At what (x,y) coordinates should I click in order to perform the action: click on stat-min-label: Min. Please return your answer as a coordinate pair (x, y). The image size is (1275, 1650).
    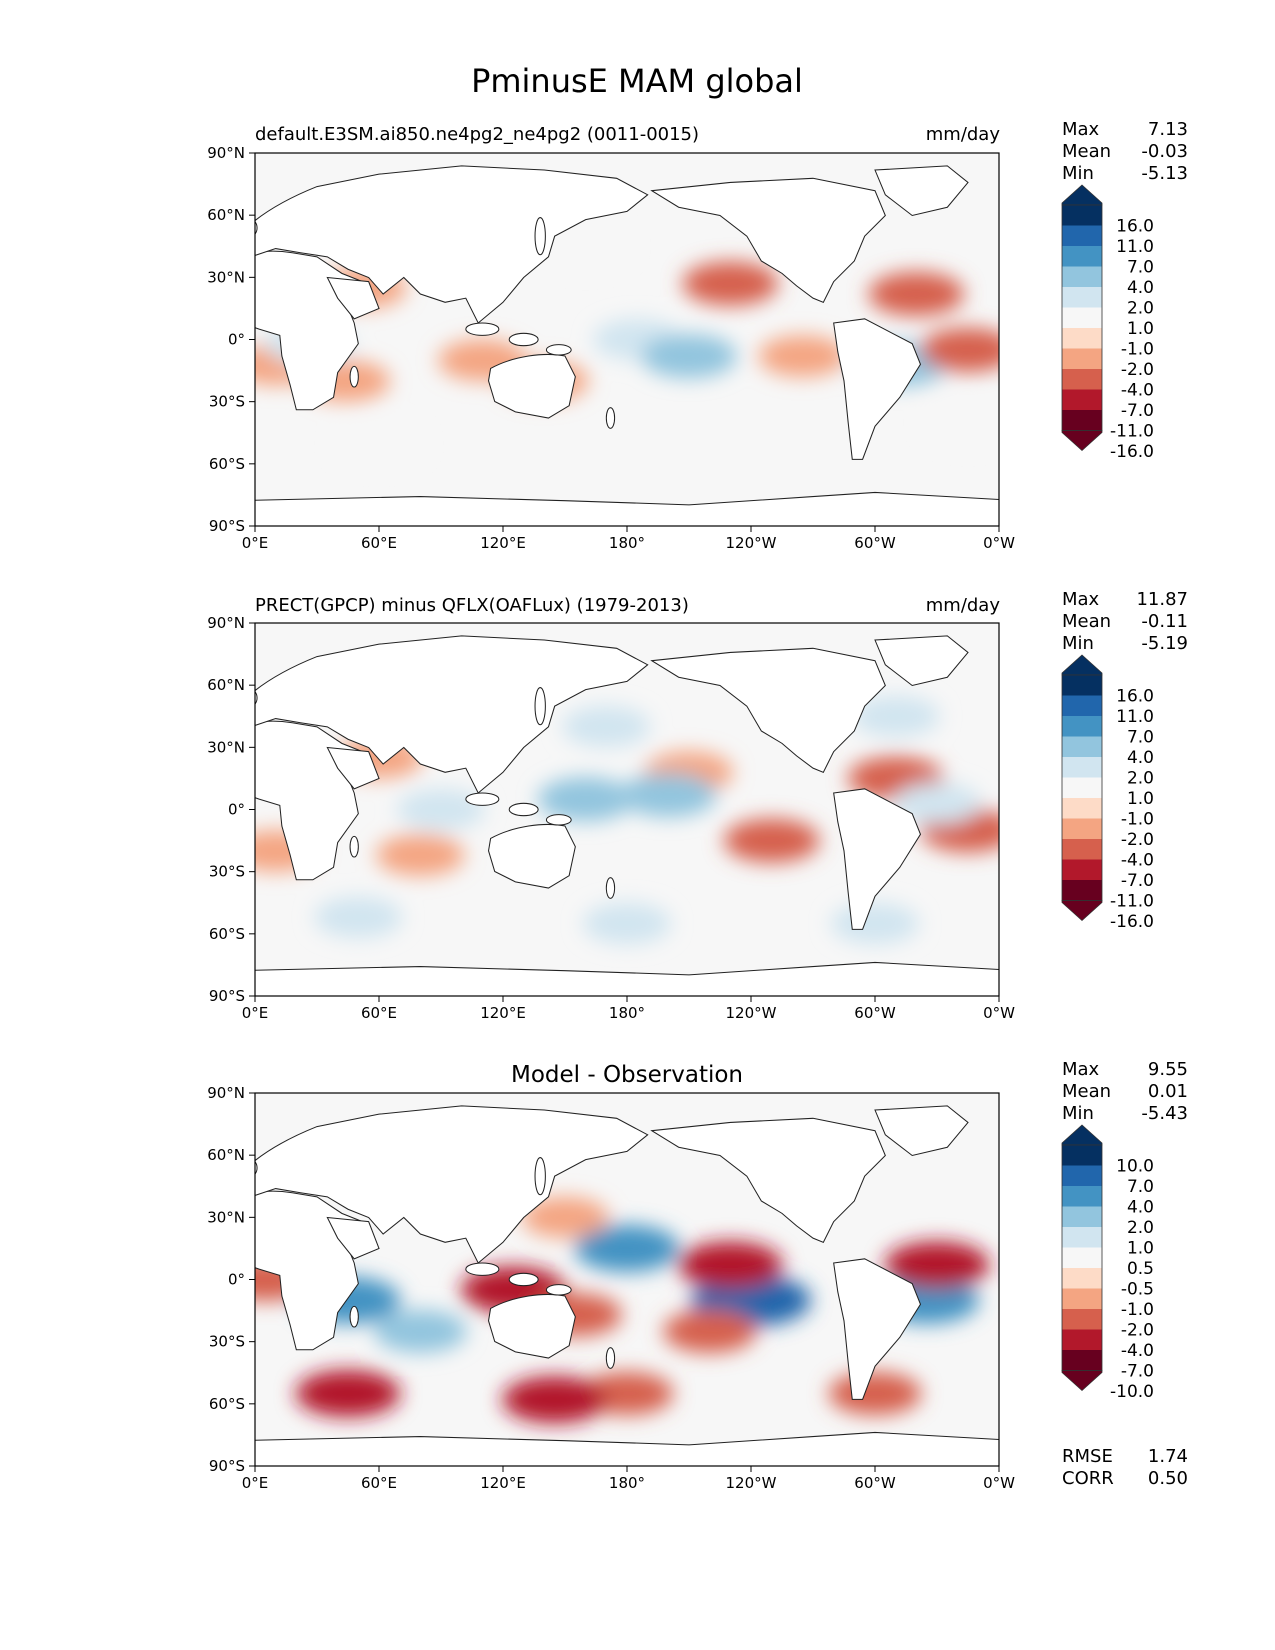
    Looking at the image, I should click on (1078, 173).